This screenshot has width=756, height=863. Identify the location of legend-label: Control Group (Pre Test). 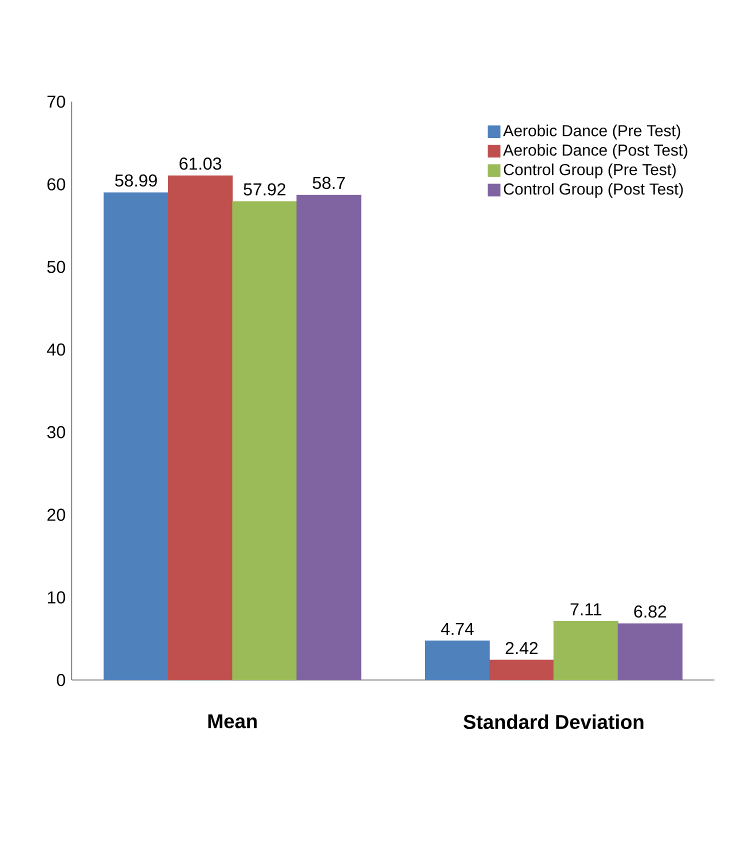
(590, 171).